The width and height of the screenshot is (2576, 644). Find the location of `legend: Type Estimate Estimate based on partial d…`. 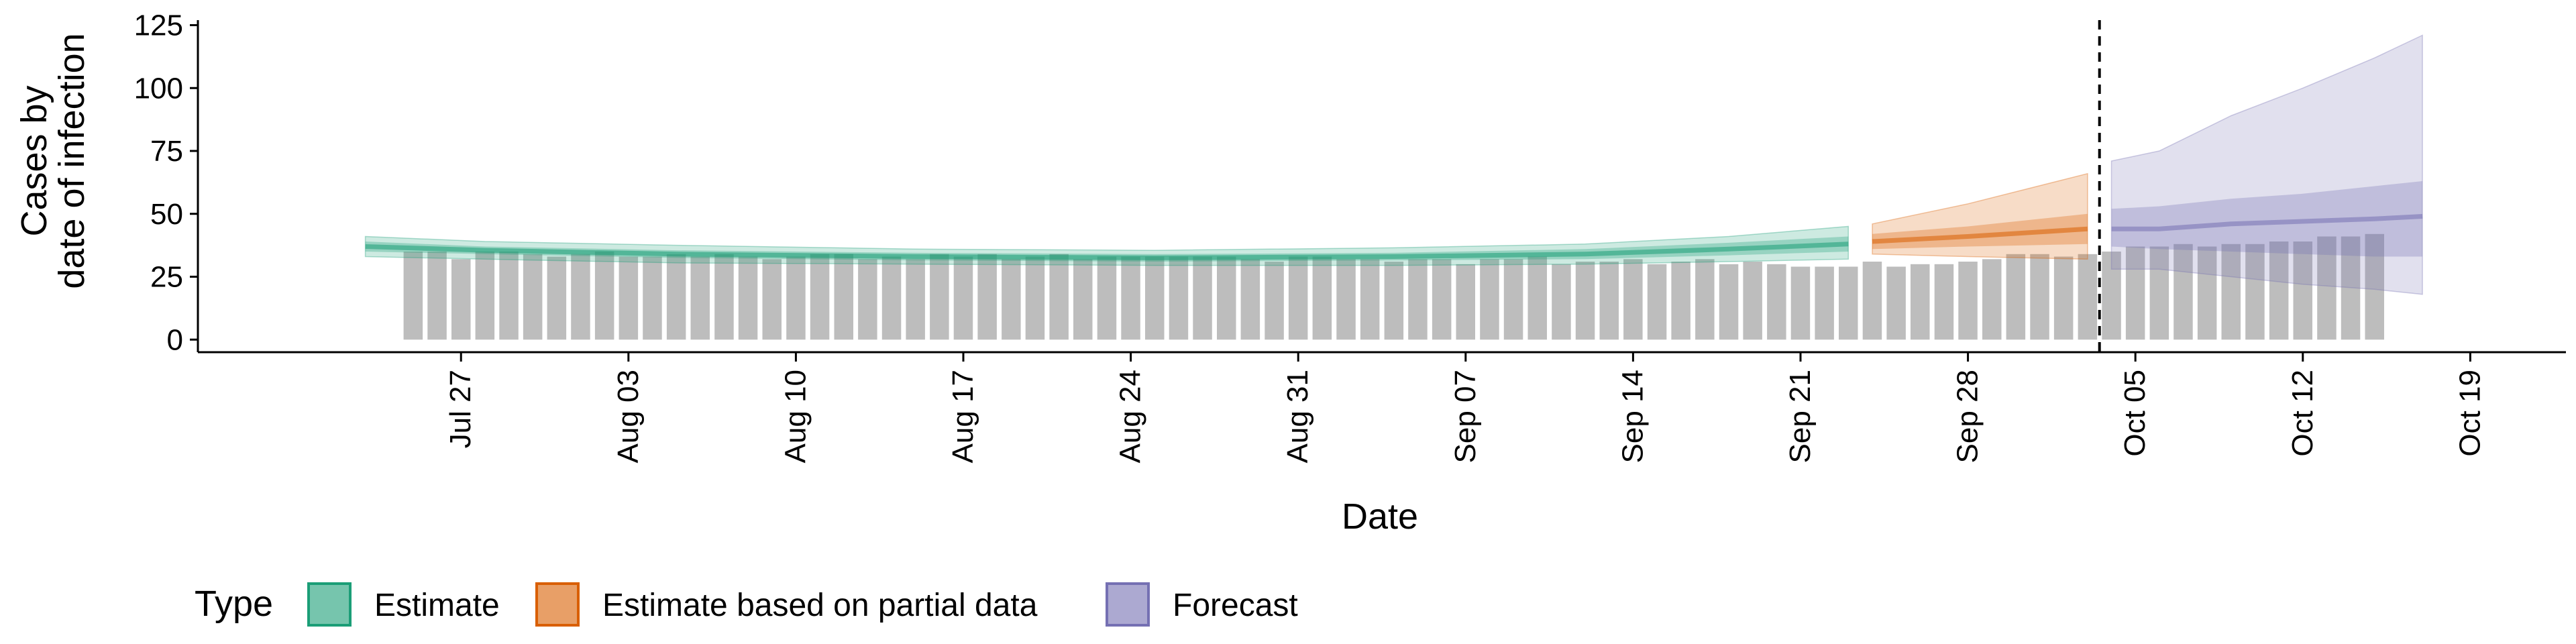

legend: Type Estimate Estimate based on partial d… is located at coordinates (746, 604).